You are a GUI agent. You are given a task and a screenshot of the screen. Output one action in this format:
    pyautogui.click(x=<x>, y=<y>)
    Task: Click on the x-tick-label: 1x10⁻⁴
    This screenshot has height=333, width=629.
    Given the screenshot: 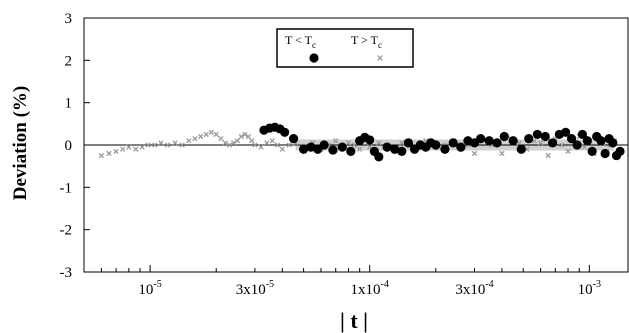 What is the action you would take?
    pyautogui.click(x=370, y=288)
    